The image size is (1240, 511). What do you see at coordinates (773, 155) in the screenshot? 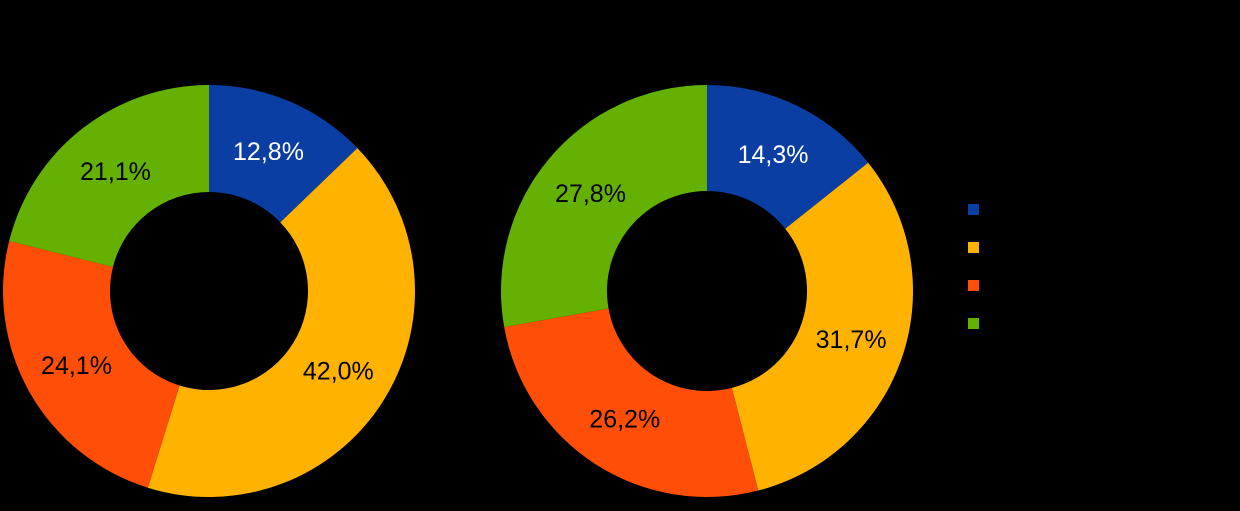
I see `slice-label-right-0: 14,3%` at bounding box center [773, 155].